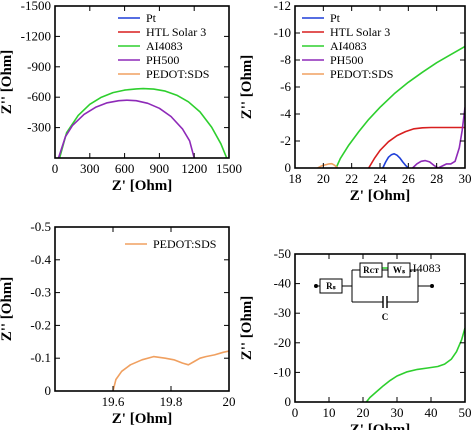 The width and height of the screenshot is (474, 435). I want to click on y-tick-label: -4, so click(285, 113).